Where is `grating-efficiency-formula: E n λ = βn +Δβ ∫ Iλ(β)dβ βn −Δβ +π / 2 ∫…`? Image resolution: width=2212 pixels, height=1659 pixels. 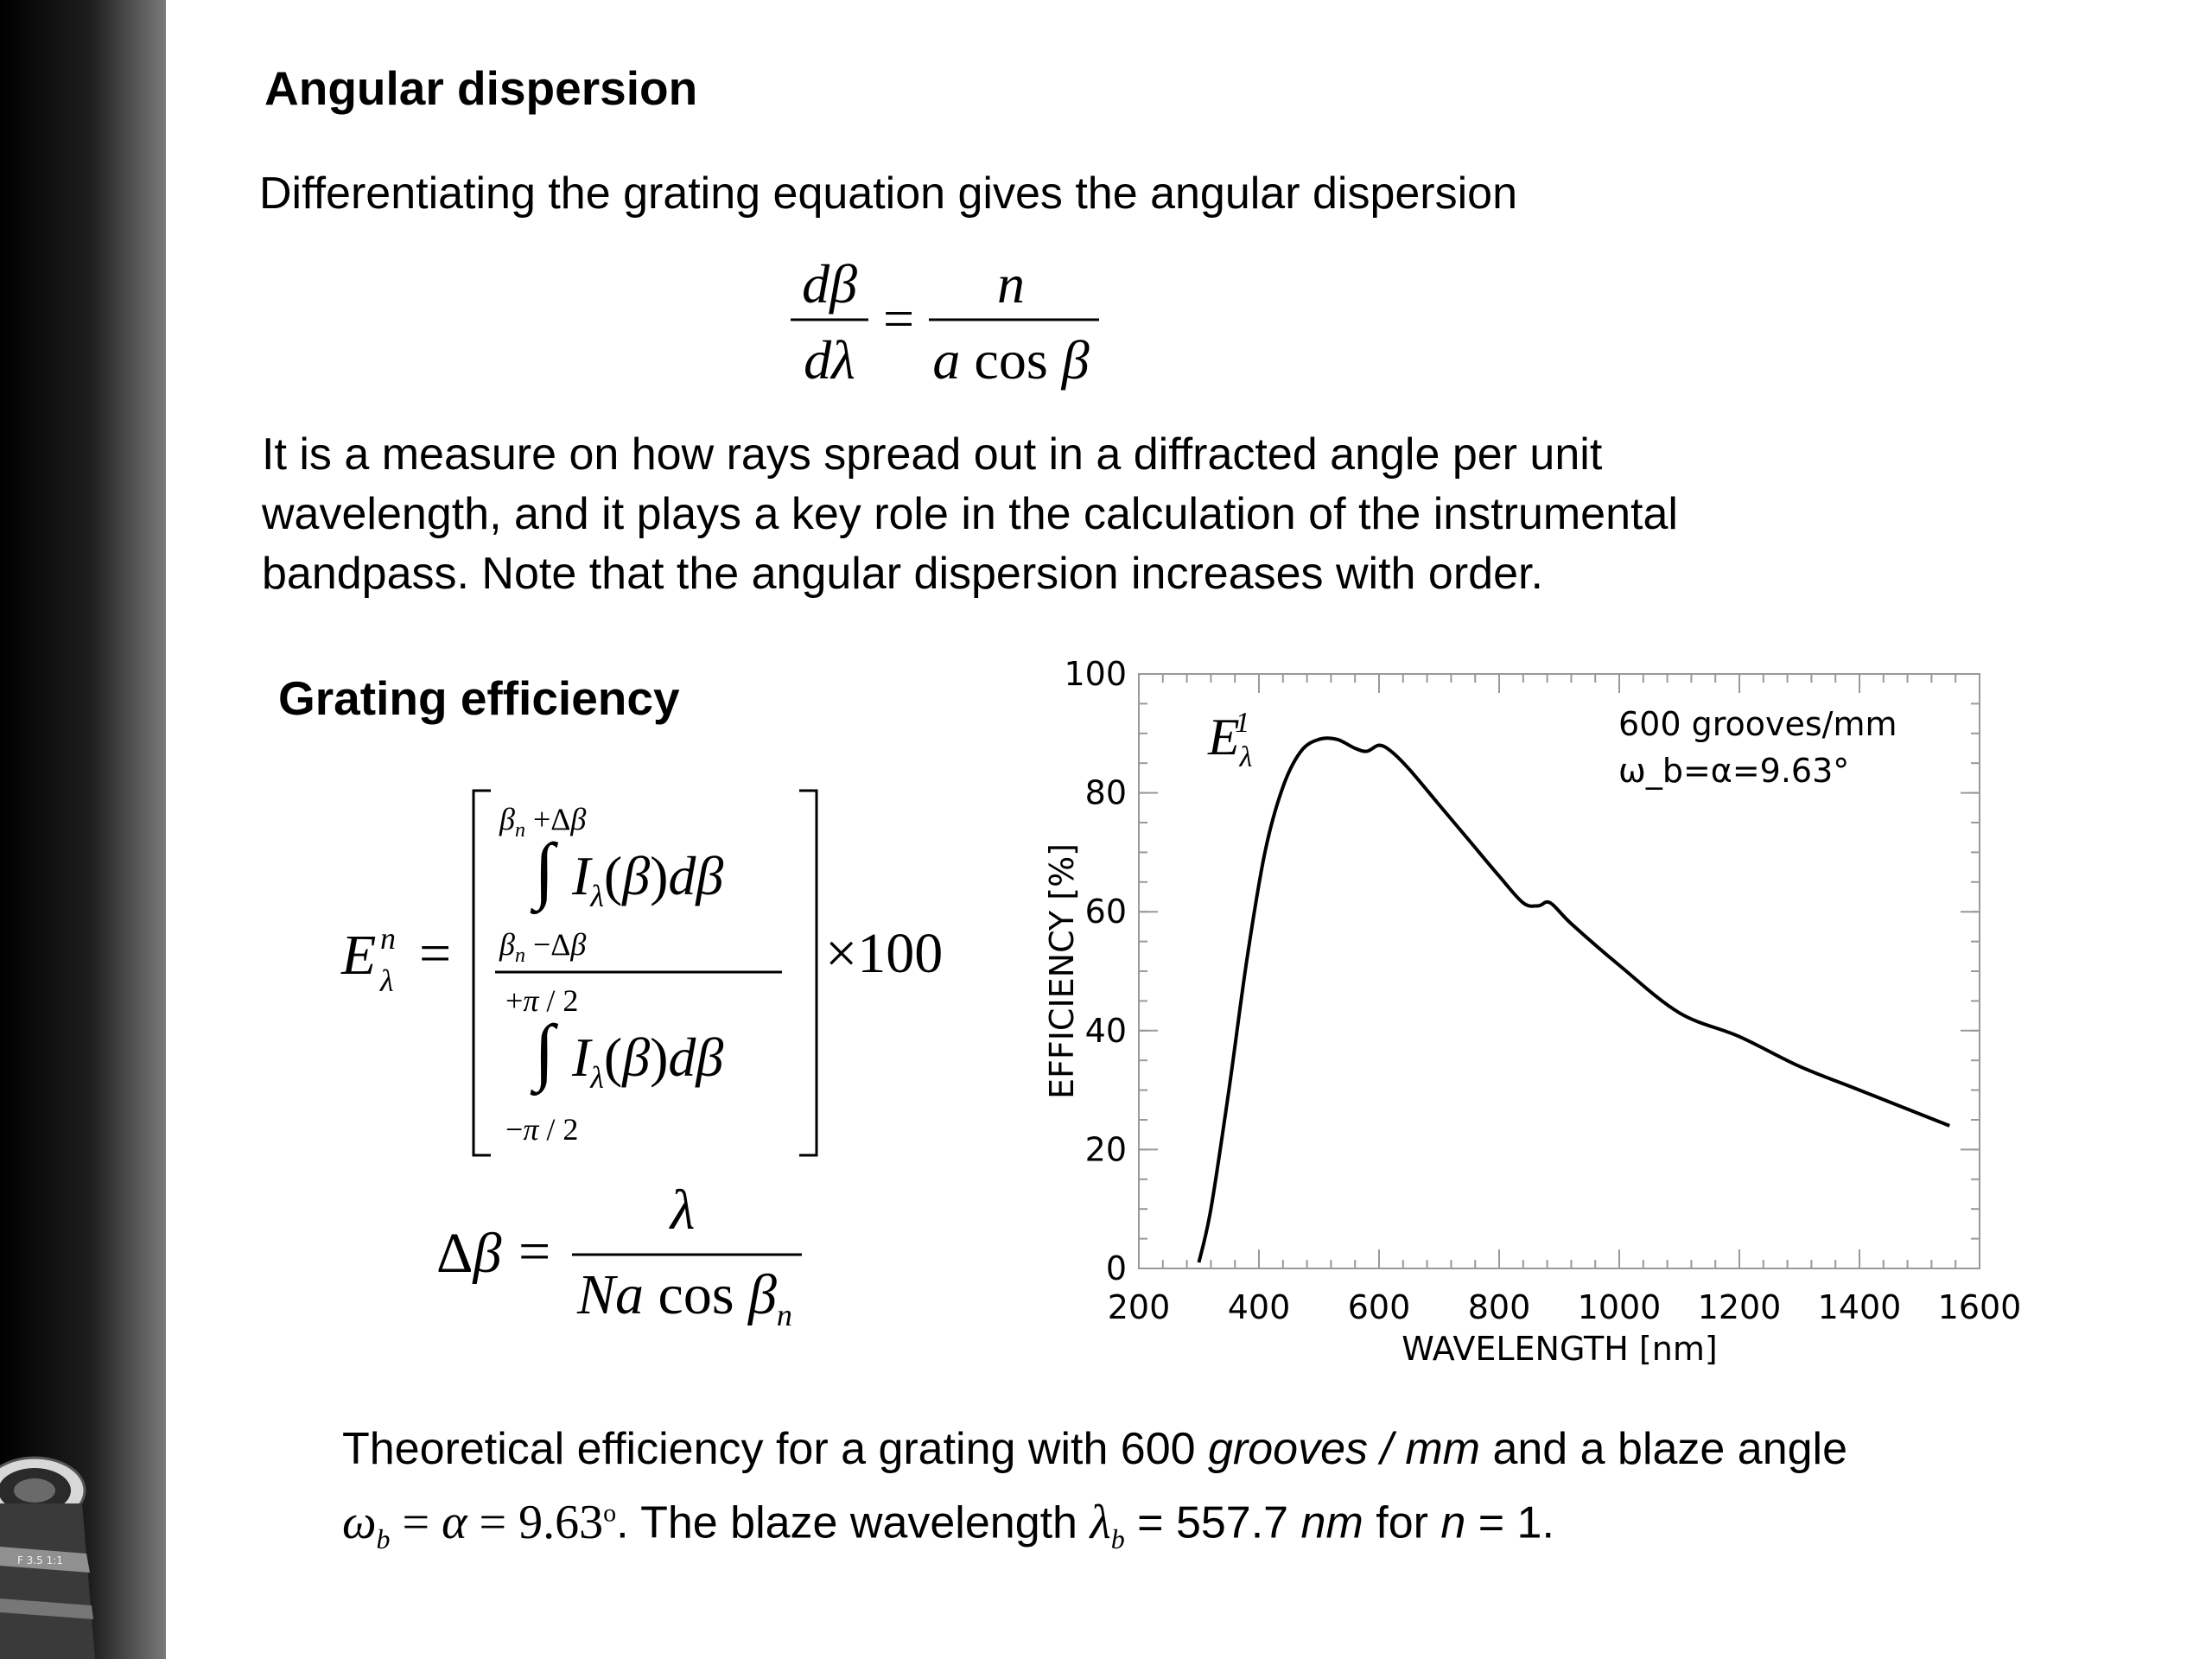 grating-efficiency-formula: E n λ = βn +Δβ ∫ Iλ(β)dβ βn −Δβ +π / 2 ∫… is located at coordinates (641, 973).